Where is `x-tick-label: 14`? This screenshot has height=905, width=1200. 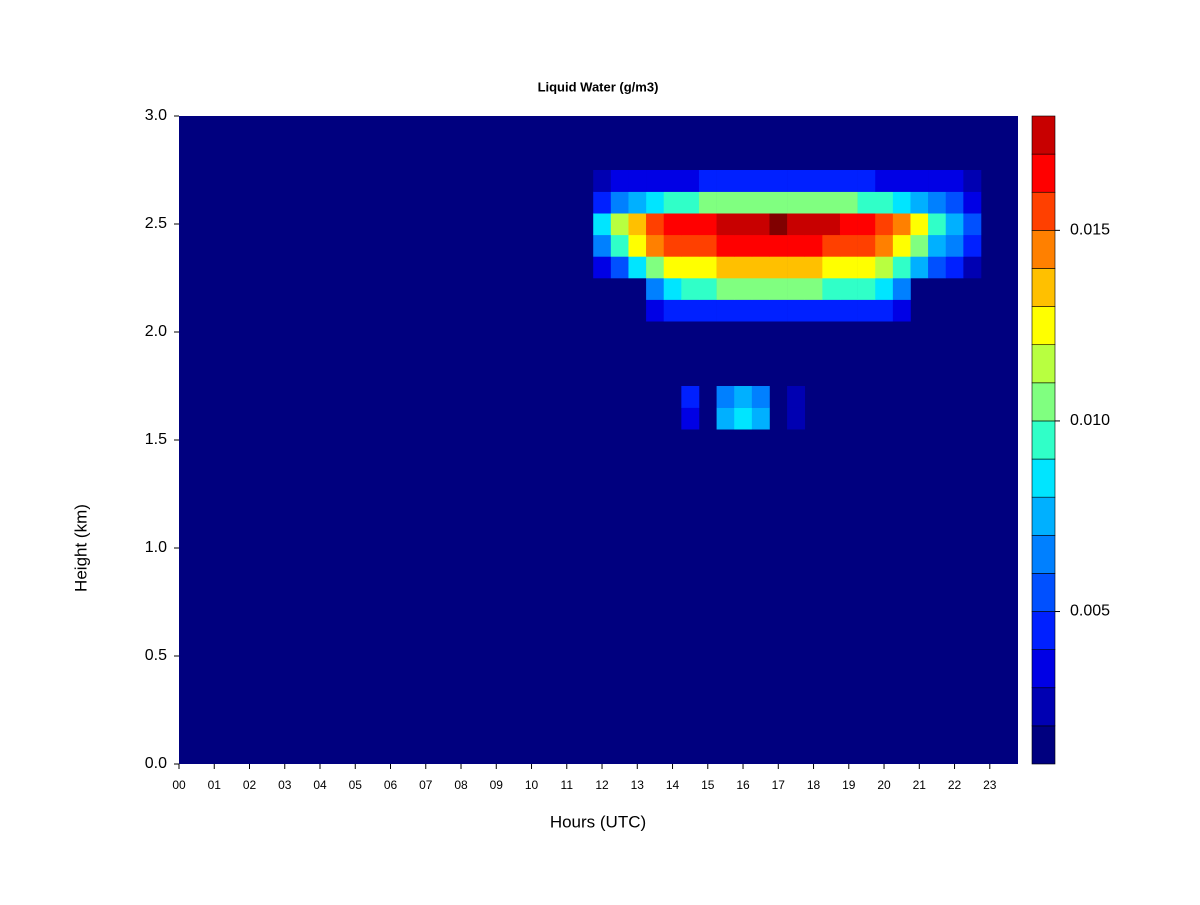 x-tick-label: 14 is located at coordinates (673, 785).